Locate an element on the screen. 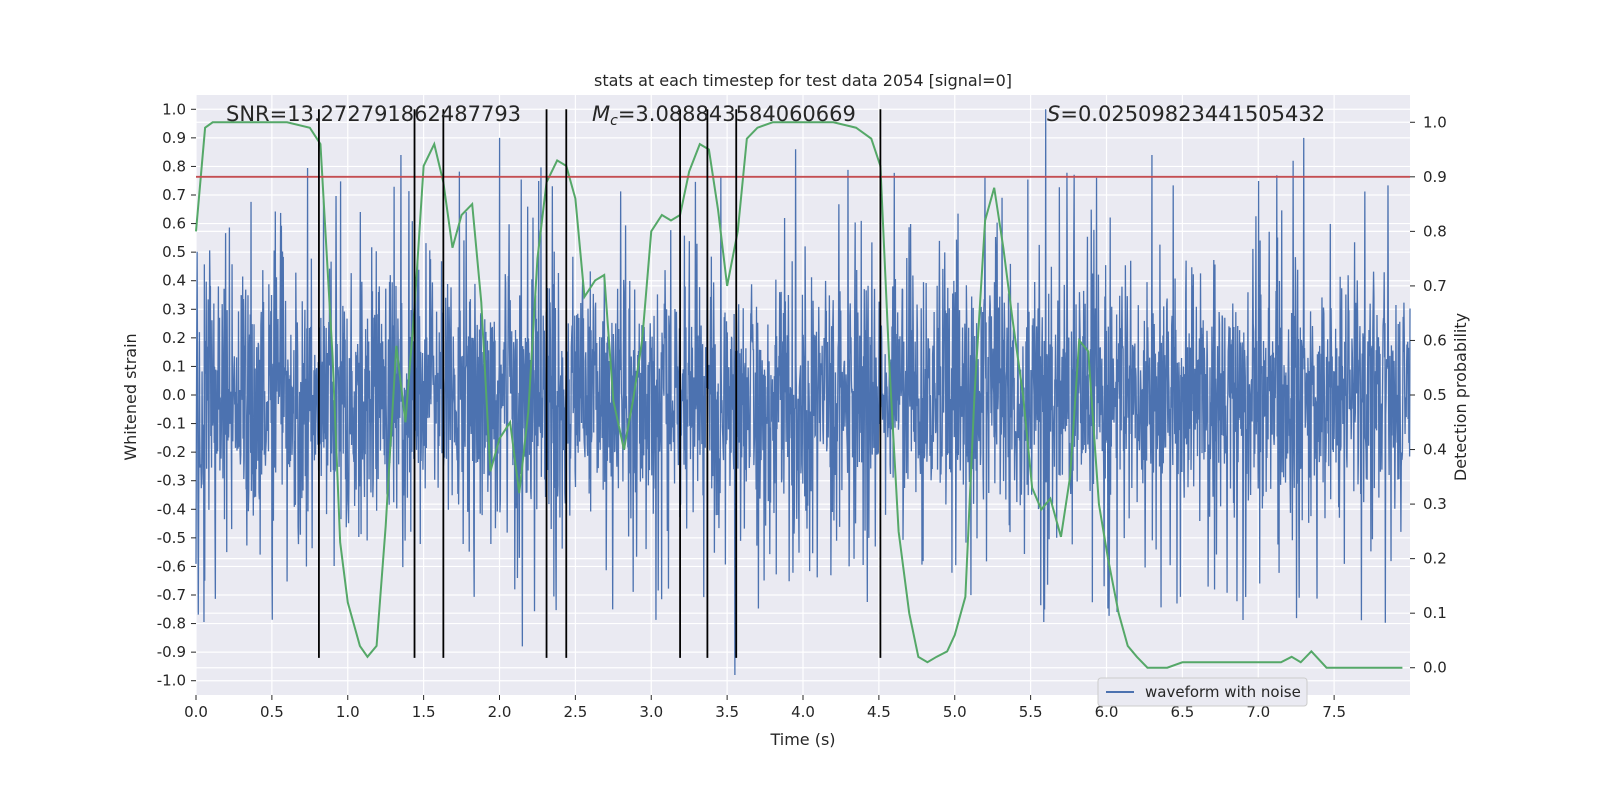 The height and width of the screenshot is (800, 1600). x-tick-label: 2.0 is located at coordinates (500, 712).